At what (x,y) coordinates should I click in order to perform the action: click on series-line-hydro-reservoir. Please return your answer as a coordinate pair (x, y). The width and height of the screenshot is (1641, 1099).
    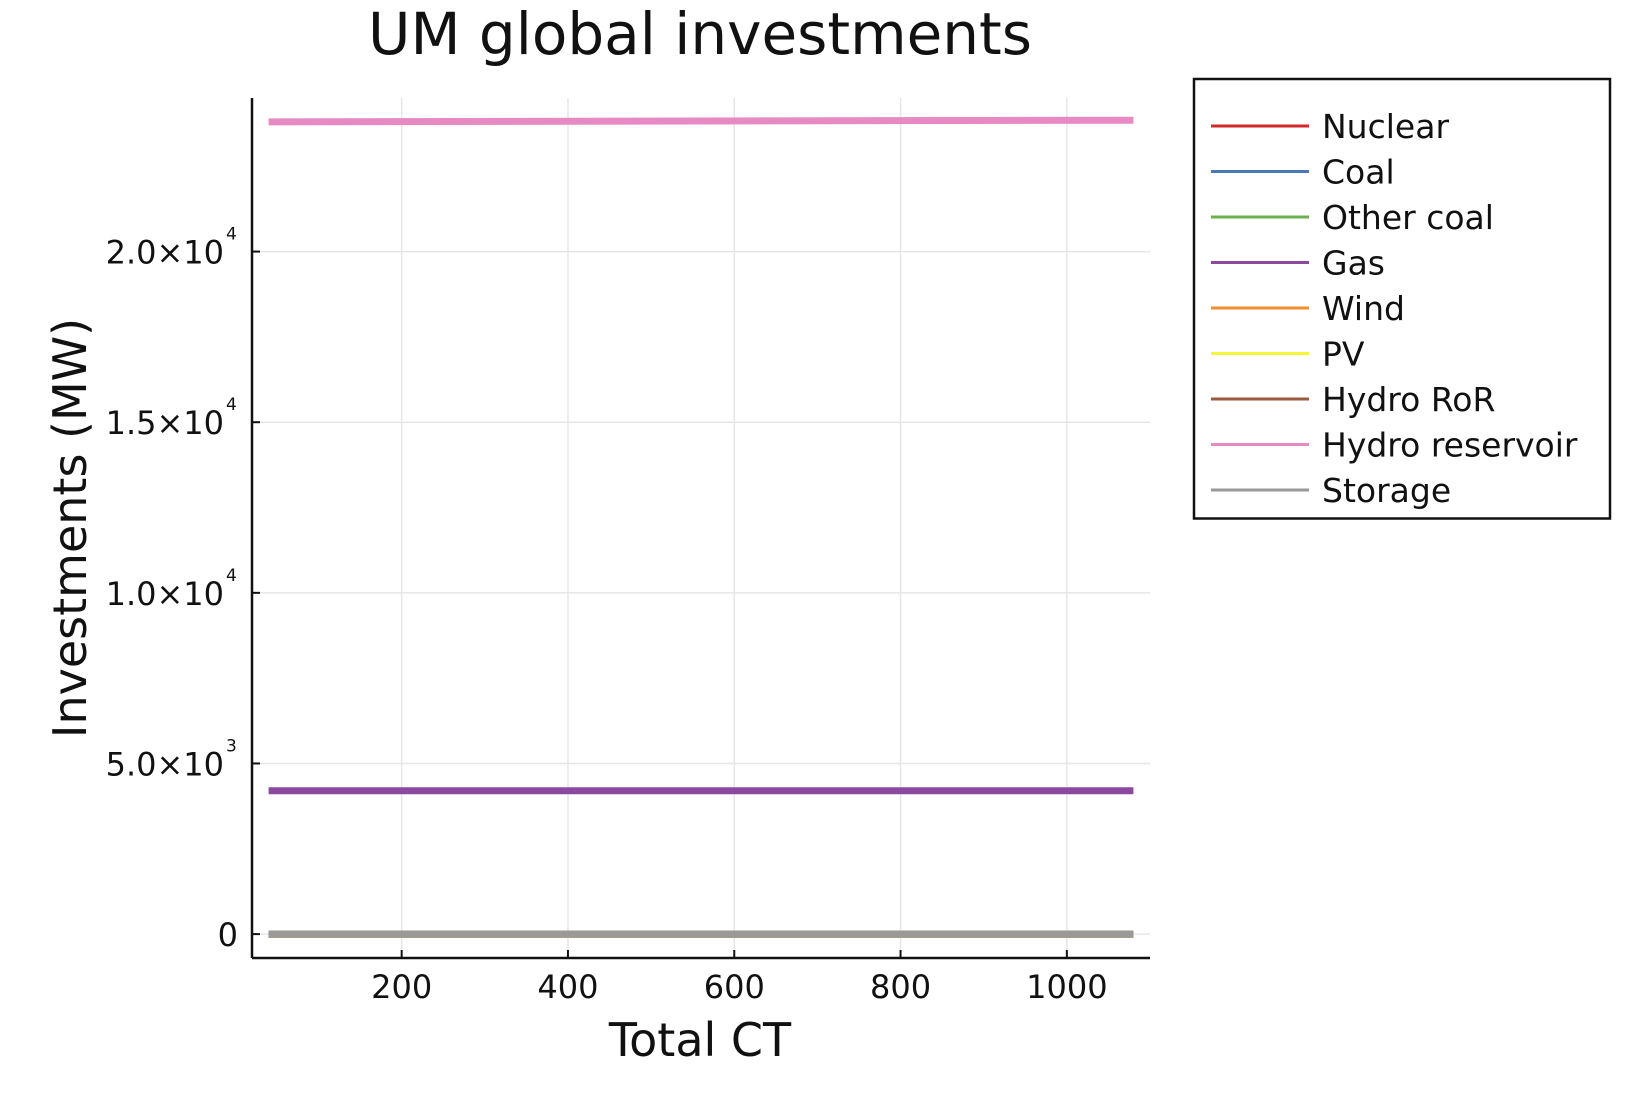
    Looking at the image, I should click on (701, 121).